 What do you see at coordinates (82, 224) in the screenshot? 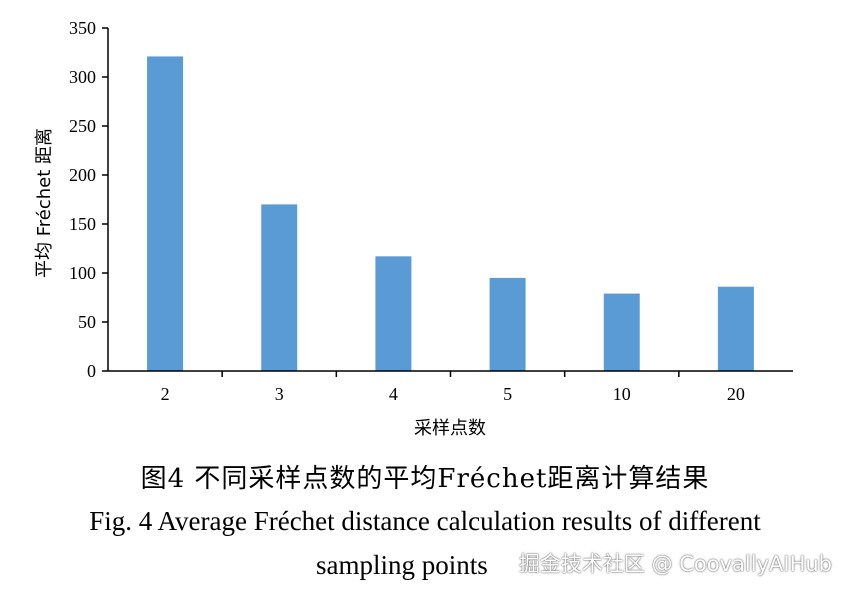
I see `y-tick-label: 150` at bounding box center [82, 224].